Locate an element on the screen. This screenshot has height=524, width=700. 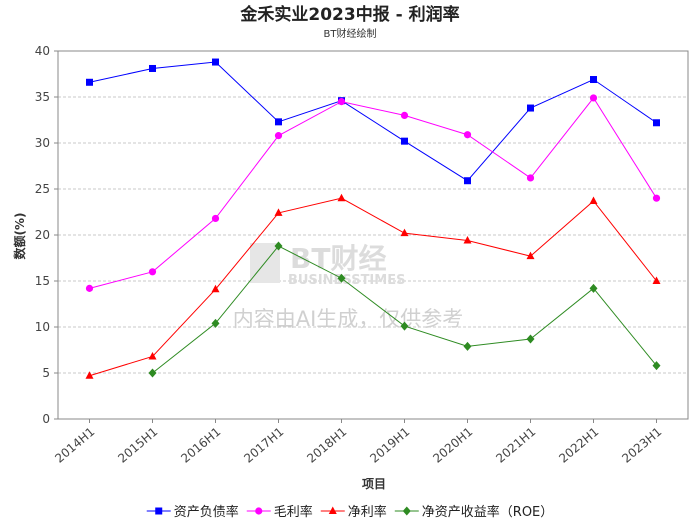
watermark-note: 内容由AI生成，仅供参考 is located at coordinates (348, 319).